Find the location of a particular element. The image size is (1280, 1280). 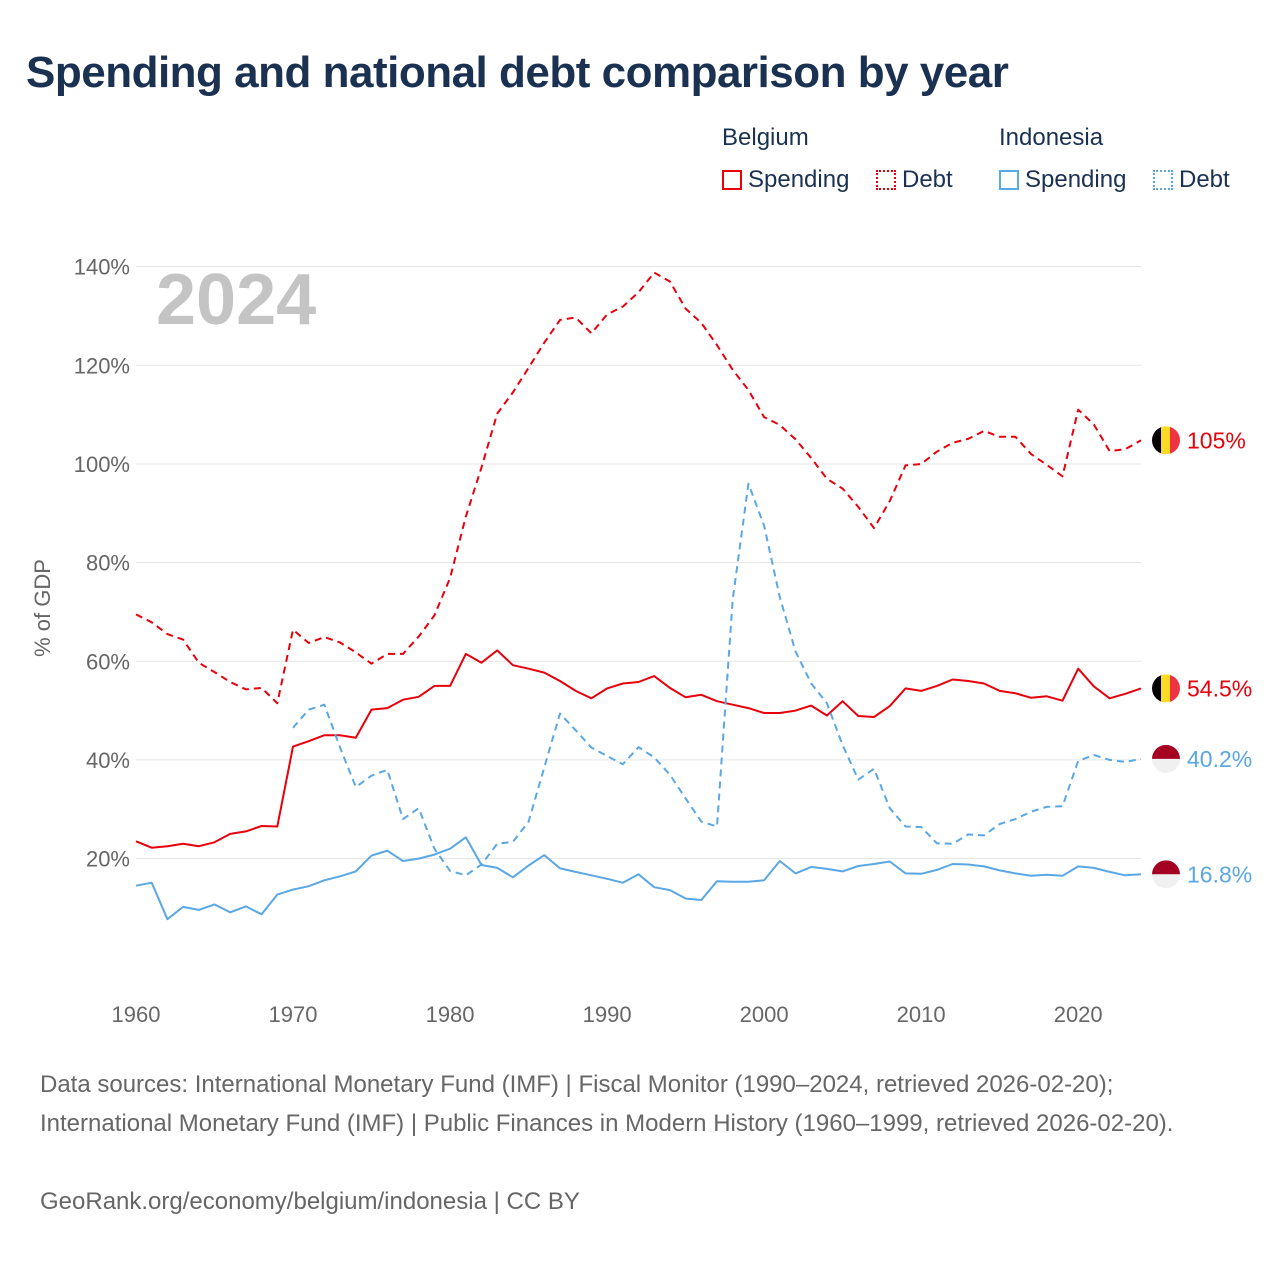

y-tick-label: 80% is located at coordinates (108, 563).